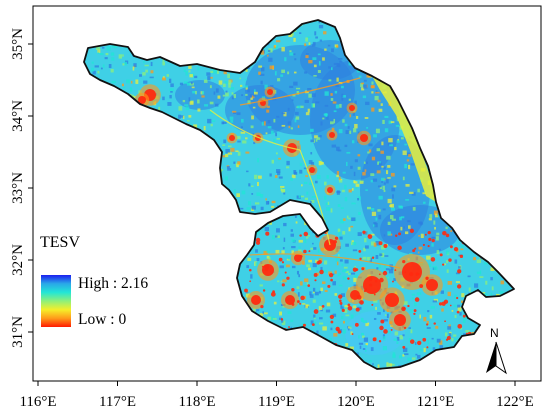 The image size is (550, 420). I want to click on urban-hotspot, so click(412, 272).